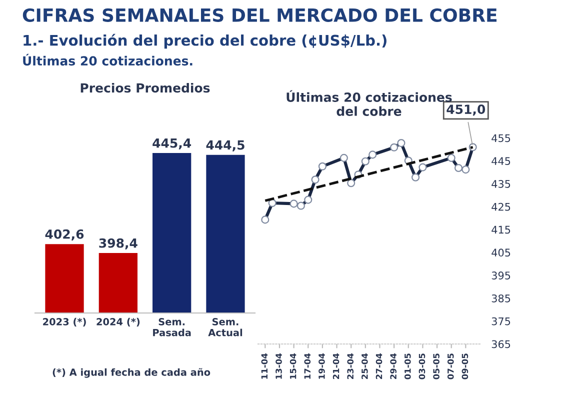  I want to click on x-tick-label: 2023 (*), so click(64, 322).